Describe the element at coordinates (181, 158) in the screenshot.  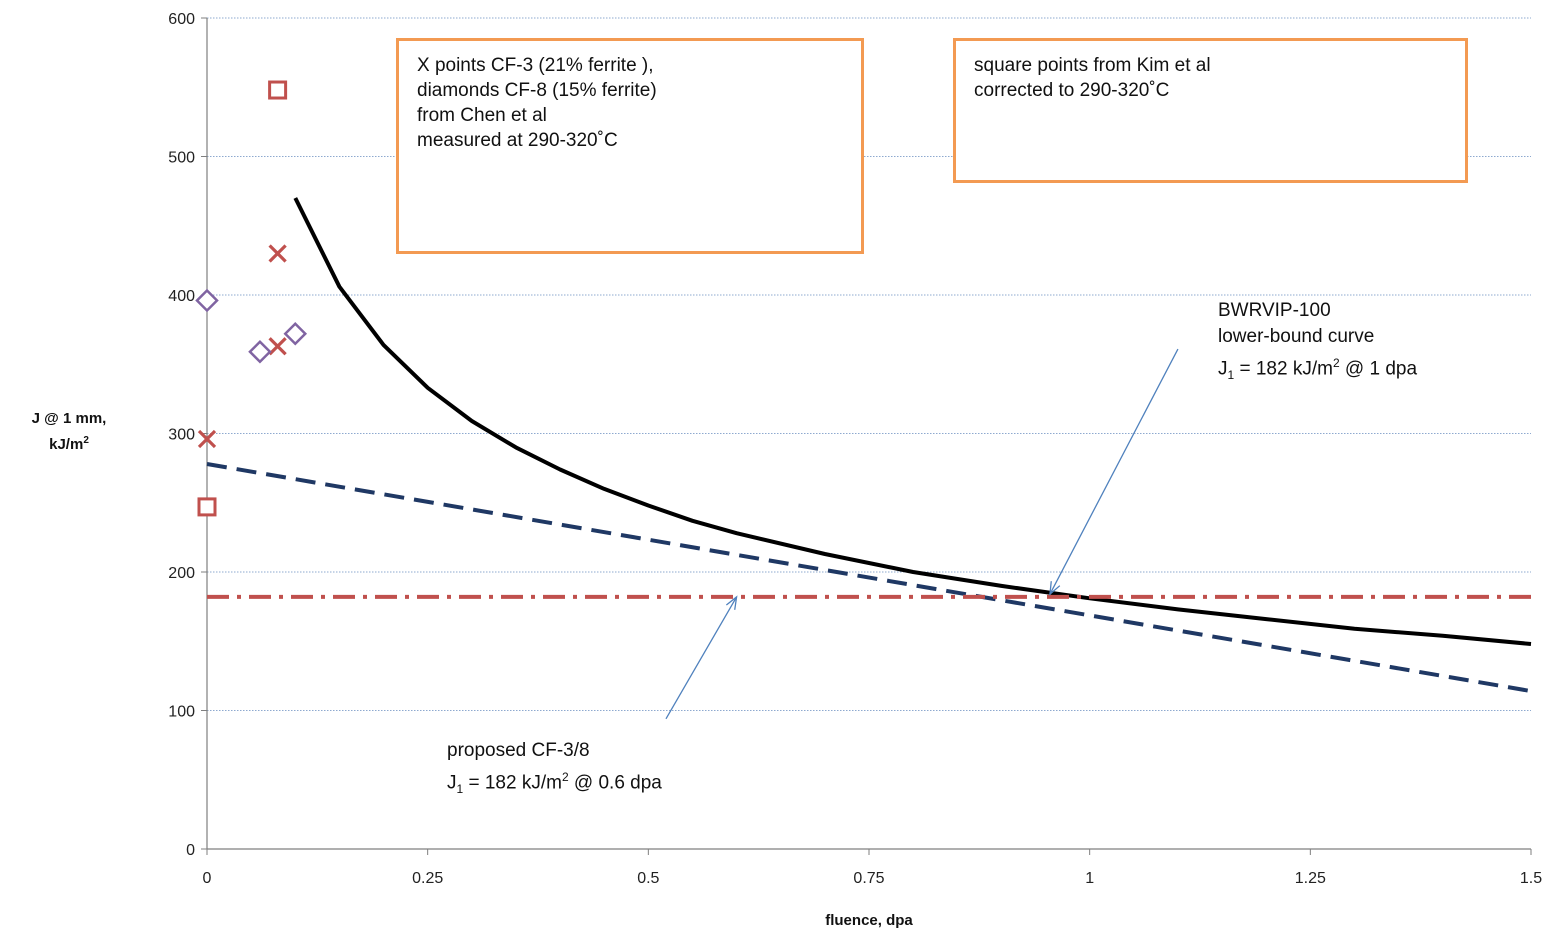
I see `y-tick-label: 500` at that location.